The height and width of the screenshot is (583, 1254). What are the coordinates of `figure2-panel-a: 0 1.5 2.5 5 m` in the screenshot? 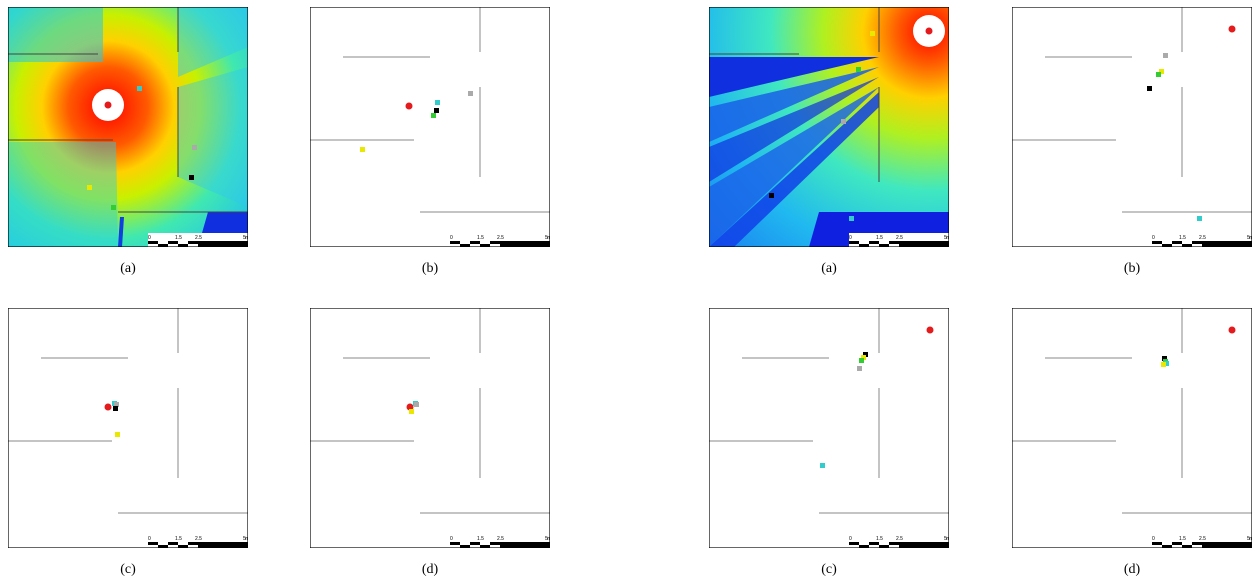 It's located at (829, 127).